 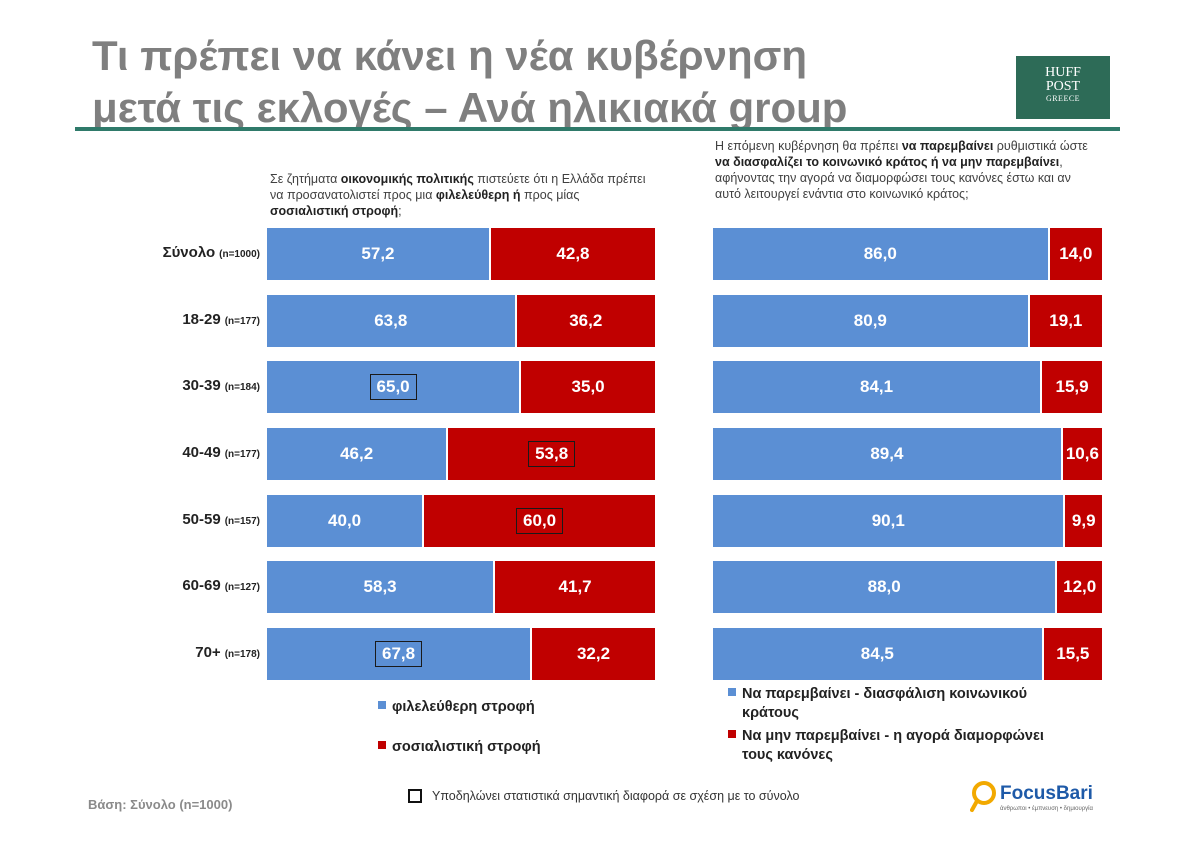 I want to click on title-line-1: Τι πρέπει να κάνει η νέα κυβέρνηση, so click(x=450, y=55).